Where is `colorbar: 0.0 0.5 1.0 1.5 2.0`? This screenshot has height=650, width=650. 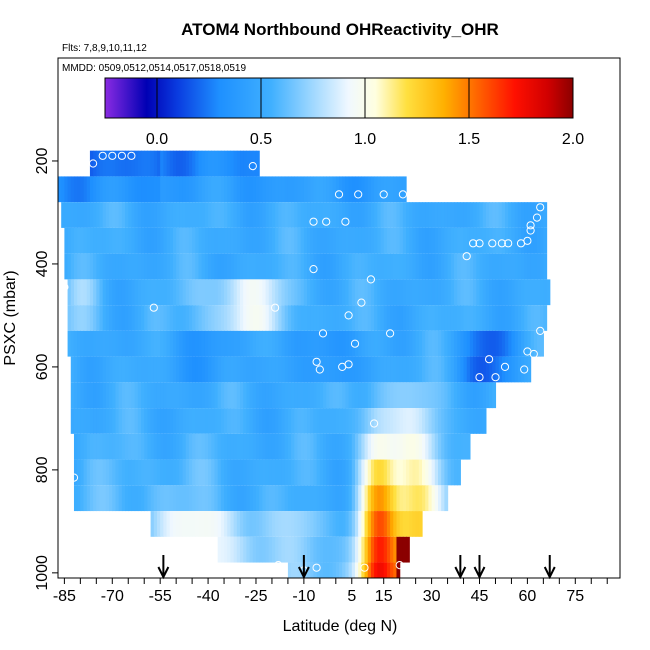 colorbar: 0.0 0.5 1.0 1.5 2.0 is located at coordinates (344, 112).